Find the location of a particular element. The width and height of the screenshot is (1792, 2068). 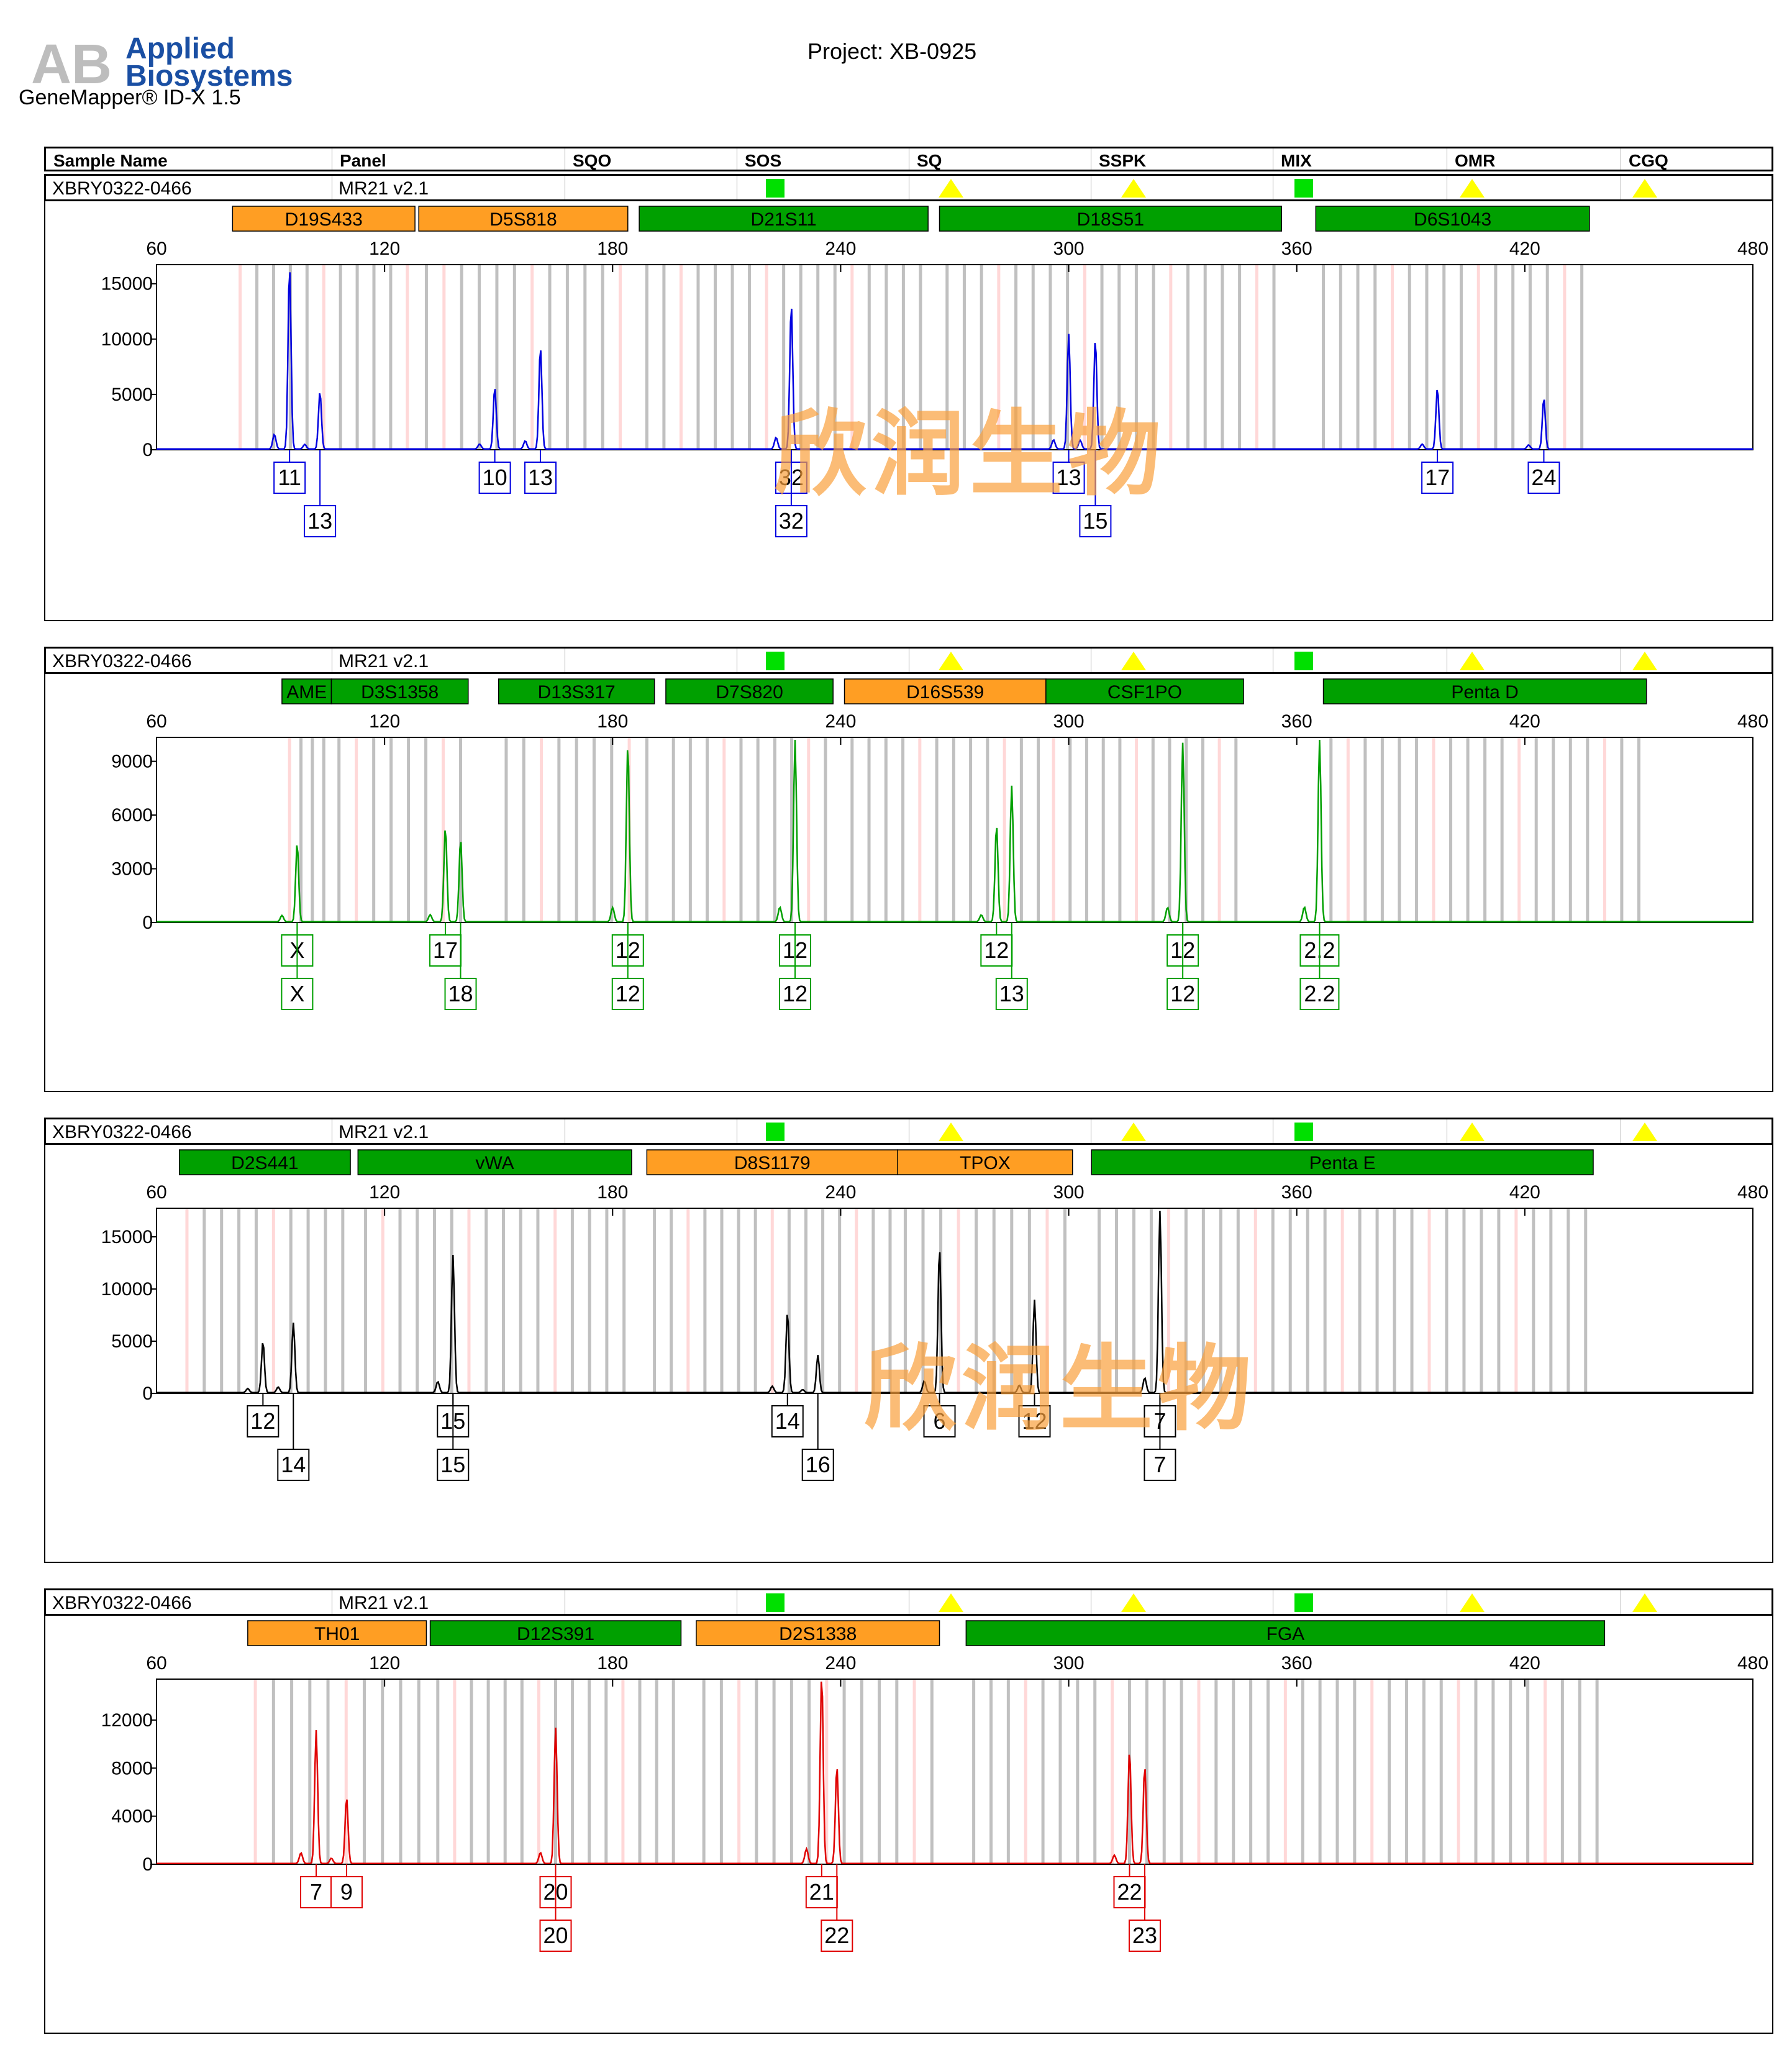

marker-bar-fga is located at coordinates (1285, 1633).